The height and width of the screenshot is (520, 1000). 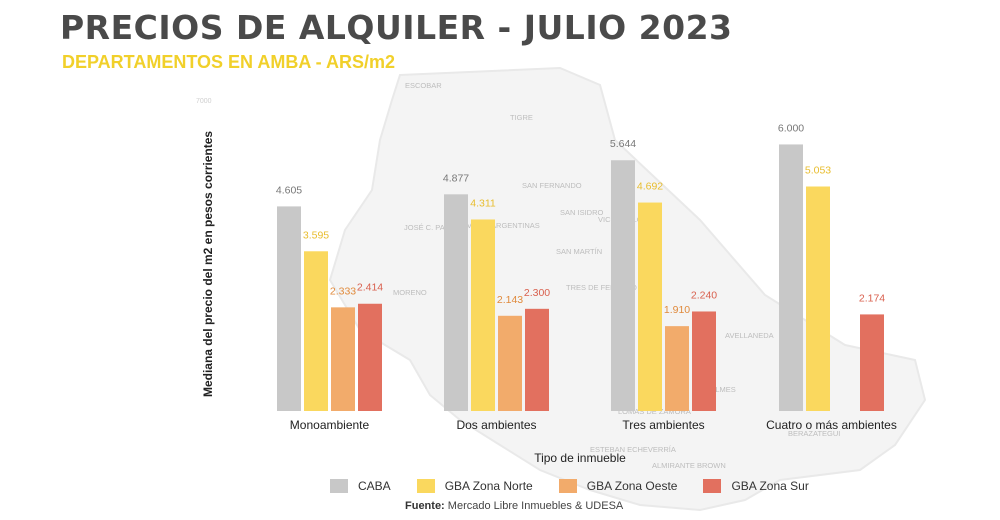 I want to click on map-label-tigre: TIGRE, so click(x=521, y=117).